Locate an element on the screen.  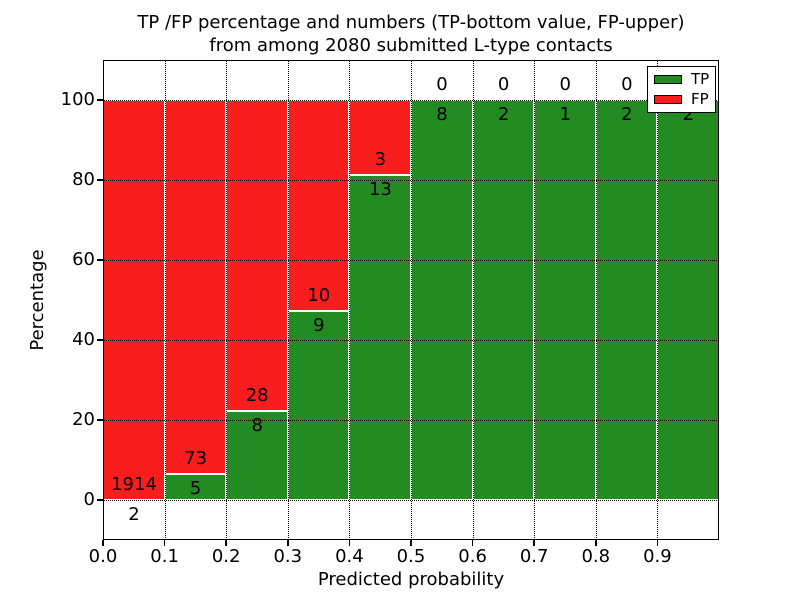
x-tick-label: 0.5 is located at coordinates (411, 556).